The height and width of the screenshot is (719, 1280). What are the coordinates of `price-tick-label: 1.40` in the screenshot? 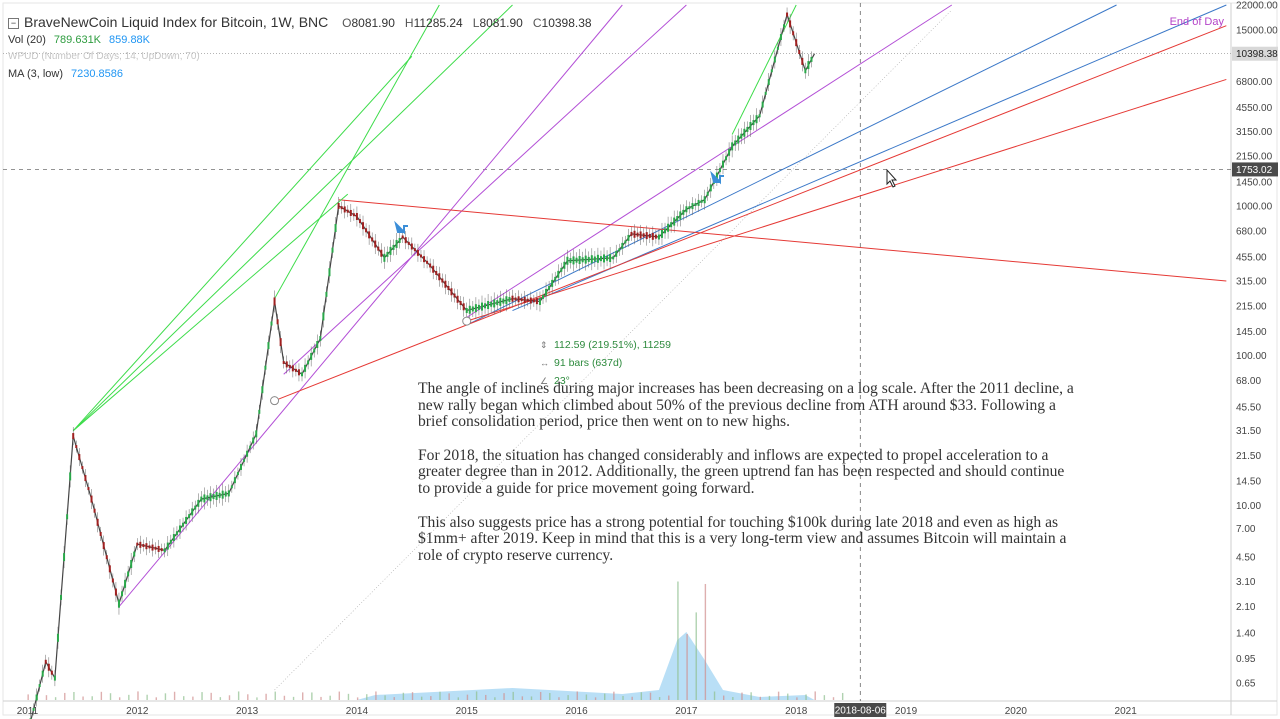 It's located at (1246, 634).